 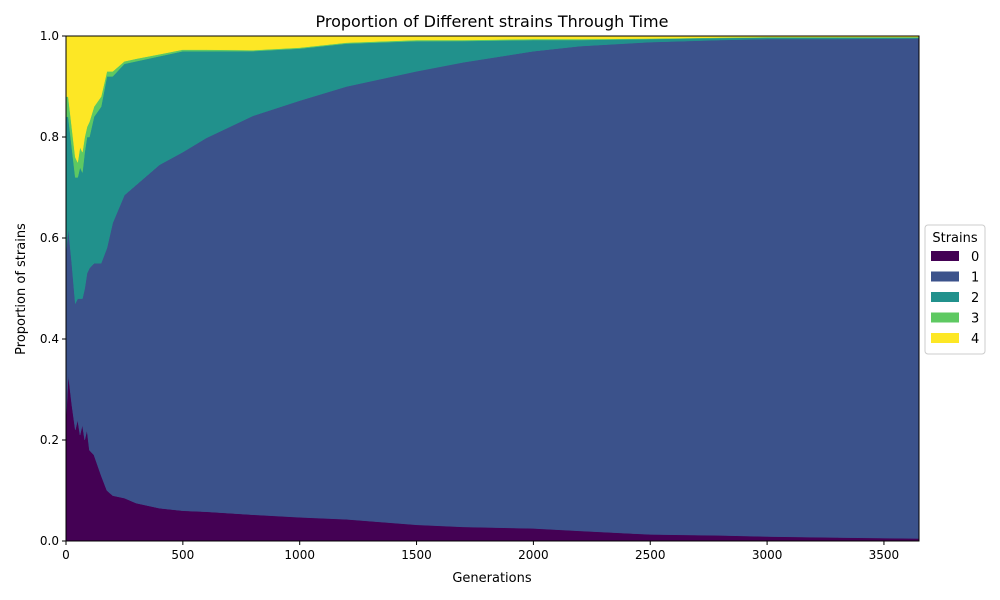 I want to click on x-axis-ticks: 0 500 1000 1500 2000 2500 3000 3500, so click(x=480, y=551).